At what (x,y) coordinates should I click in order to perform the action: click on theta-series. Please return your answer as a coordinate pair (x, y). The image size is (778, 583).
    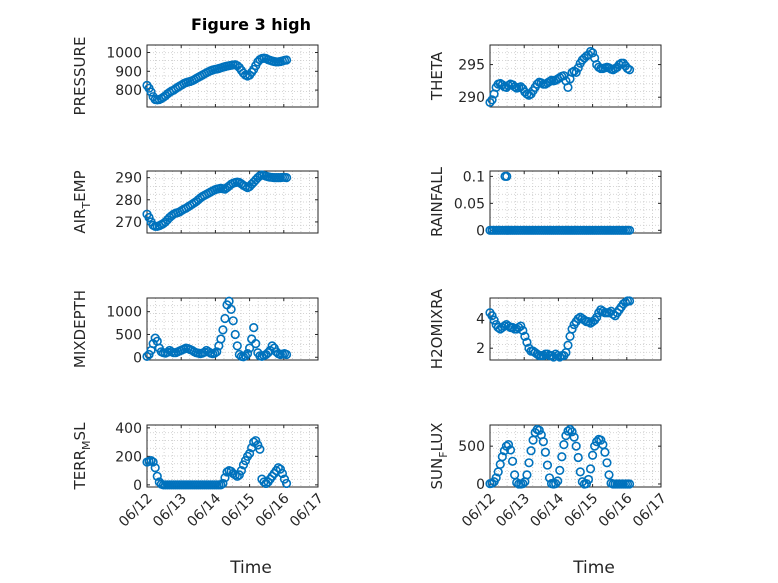
    Looking at the image, I should click on (560, 77).